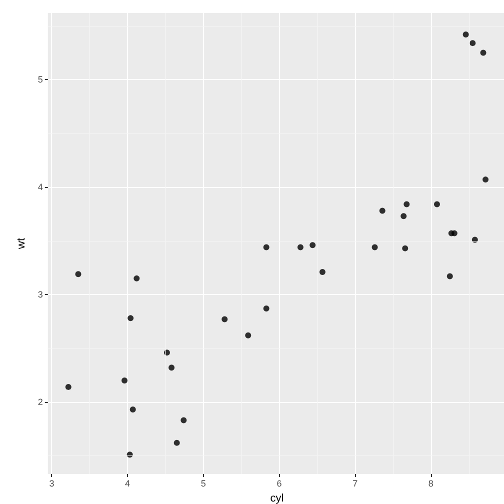 This screenshot has width=504, height=504. I want to click on y-tick-label: 2, so click(40, 402).